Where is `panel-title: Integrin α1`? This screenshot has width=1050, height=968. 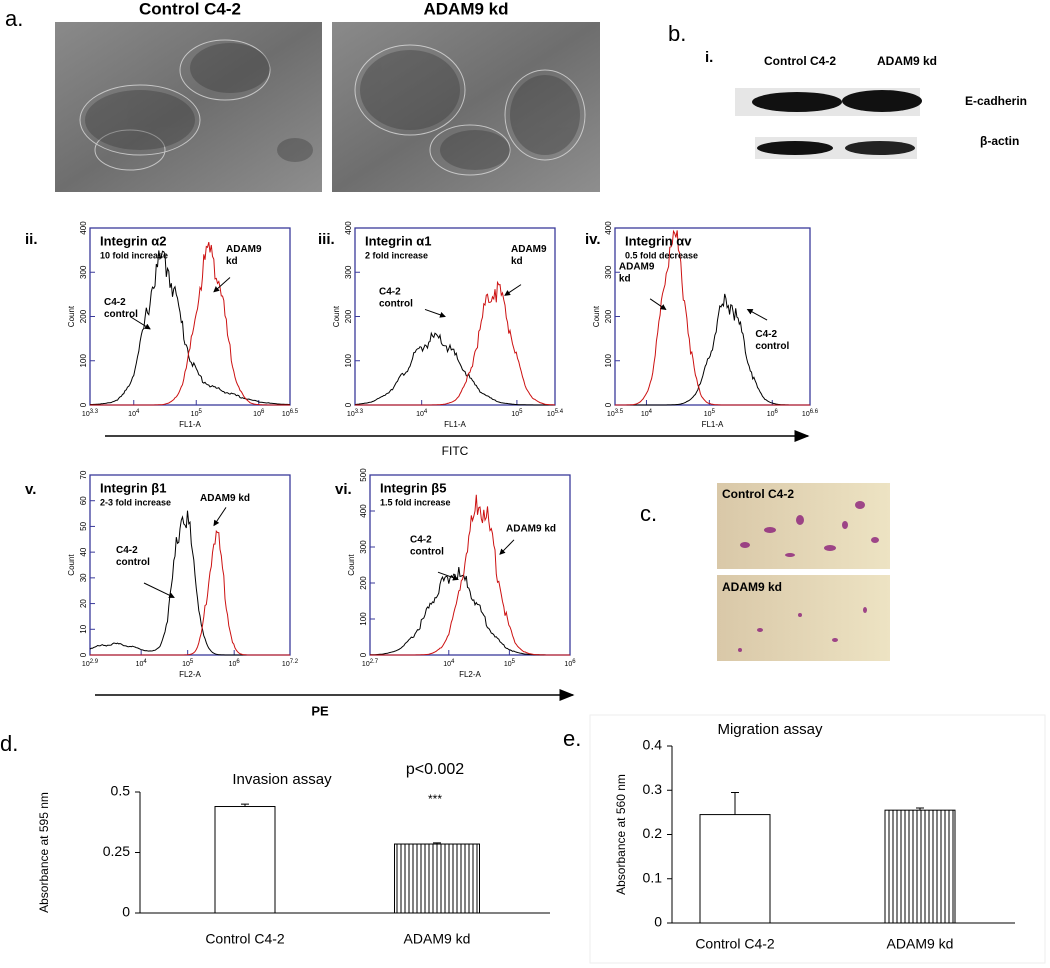
panel-title: Integrin α1 is located at coordinates (398, 240).